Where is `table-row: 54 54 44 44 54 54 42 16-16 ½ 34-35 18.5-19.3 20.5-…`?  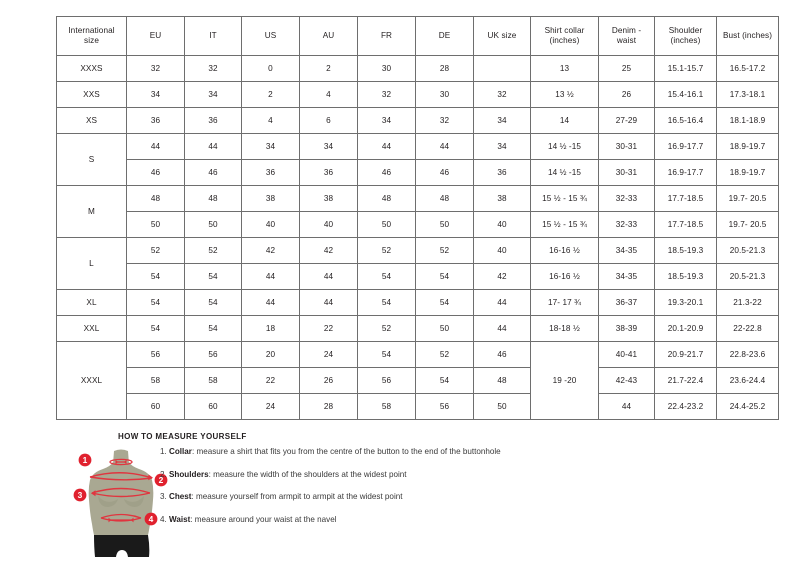 table-row: 54 54 44 44 54 54 42 16-16 ½ 34-35 18.5-19.3 20.5-… is located at coordinates (418, 276).